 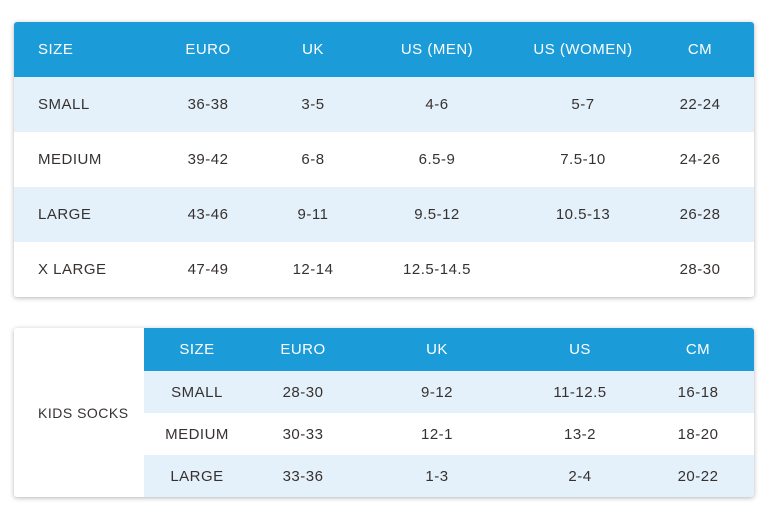 I want to click on table-row-medium: MEDIUM 30-33 12-1 13-2 18-20, so click(x=384, y=434).